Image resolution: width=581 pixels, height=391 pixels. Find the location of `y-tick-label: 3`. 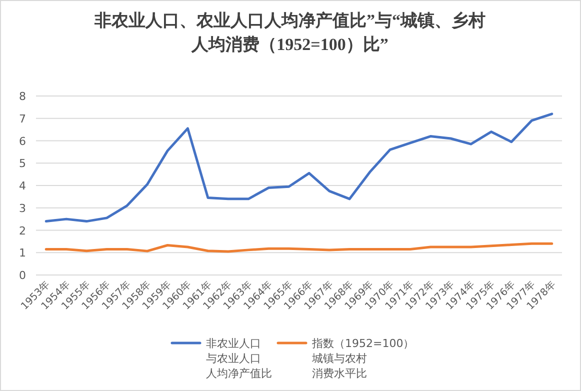

y-tick-label: 3 is located at coordinates (22, 208).